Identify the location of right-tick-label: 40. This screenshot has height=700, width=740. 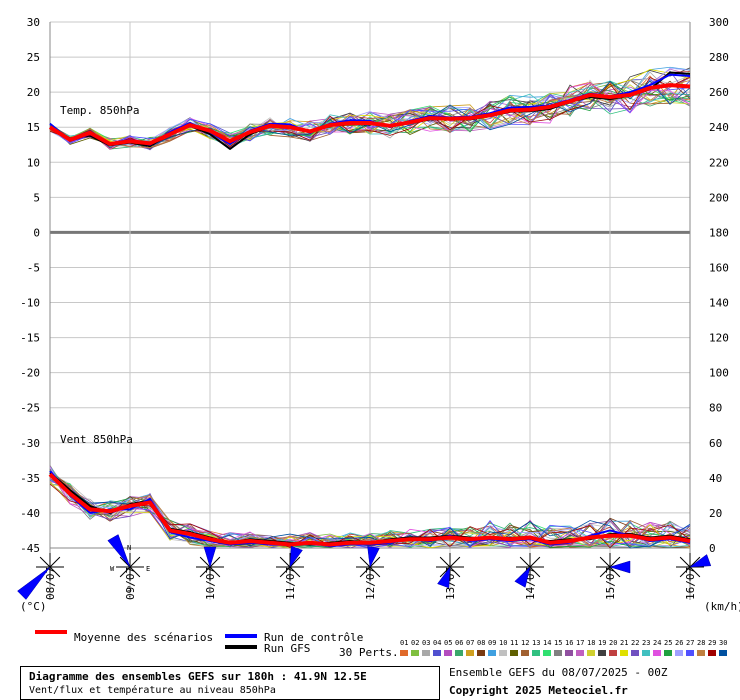
(715, 478).